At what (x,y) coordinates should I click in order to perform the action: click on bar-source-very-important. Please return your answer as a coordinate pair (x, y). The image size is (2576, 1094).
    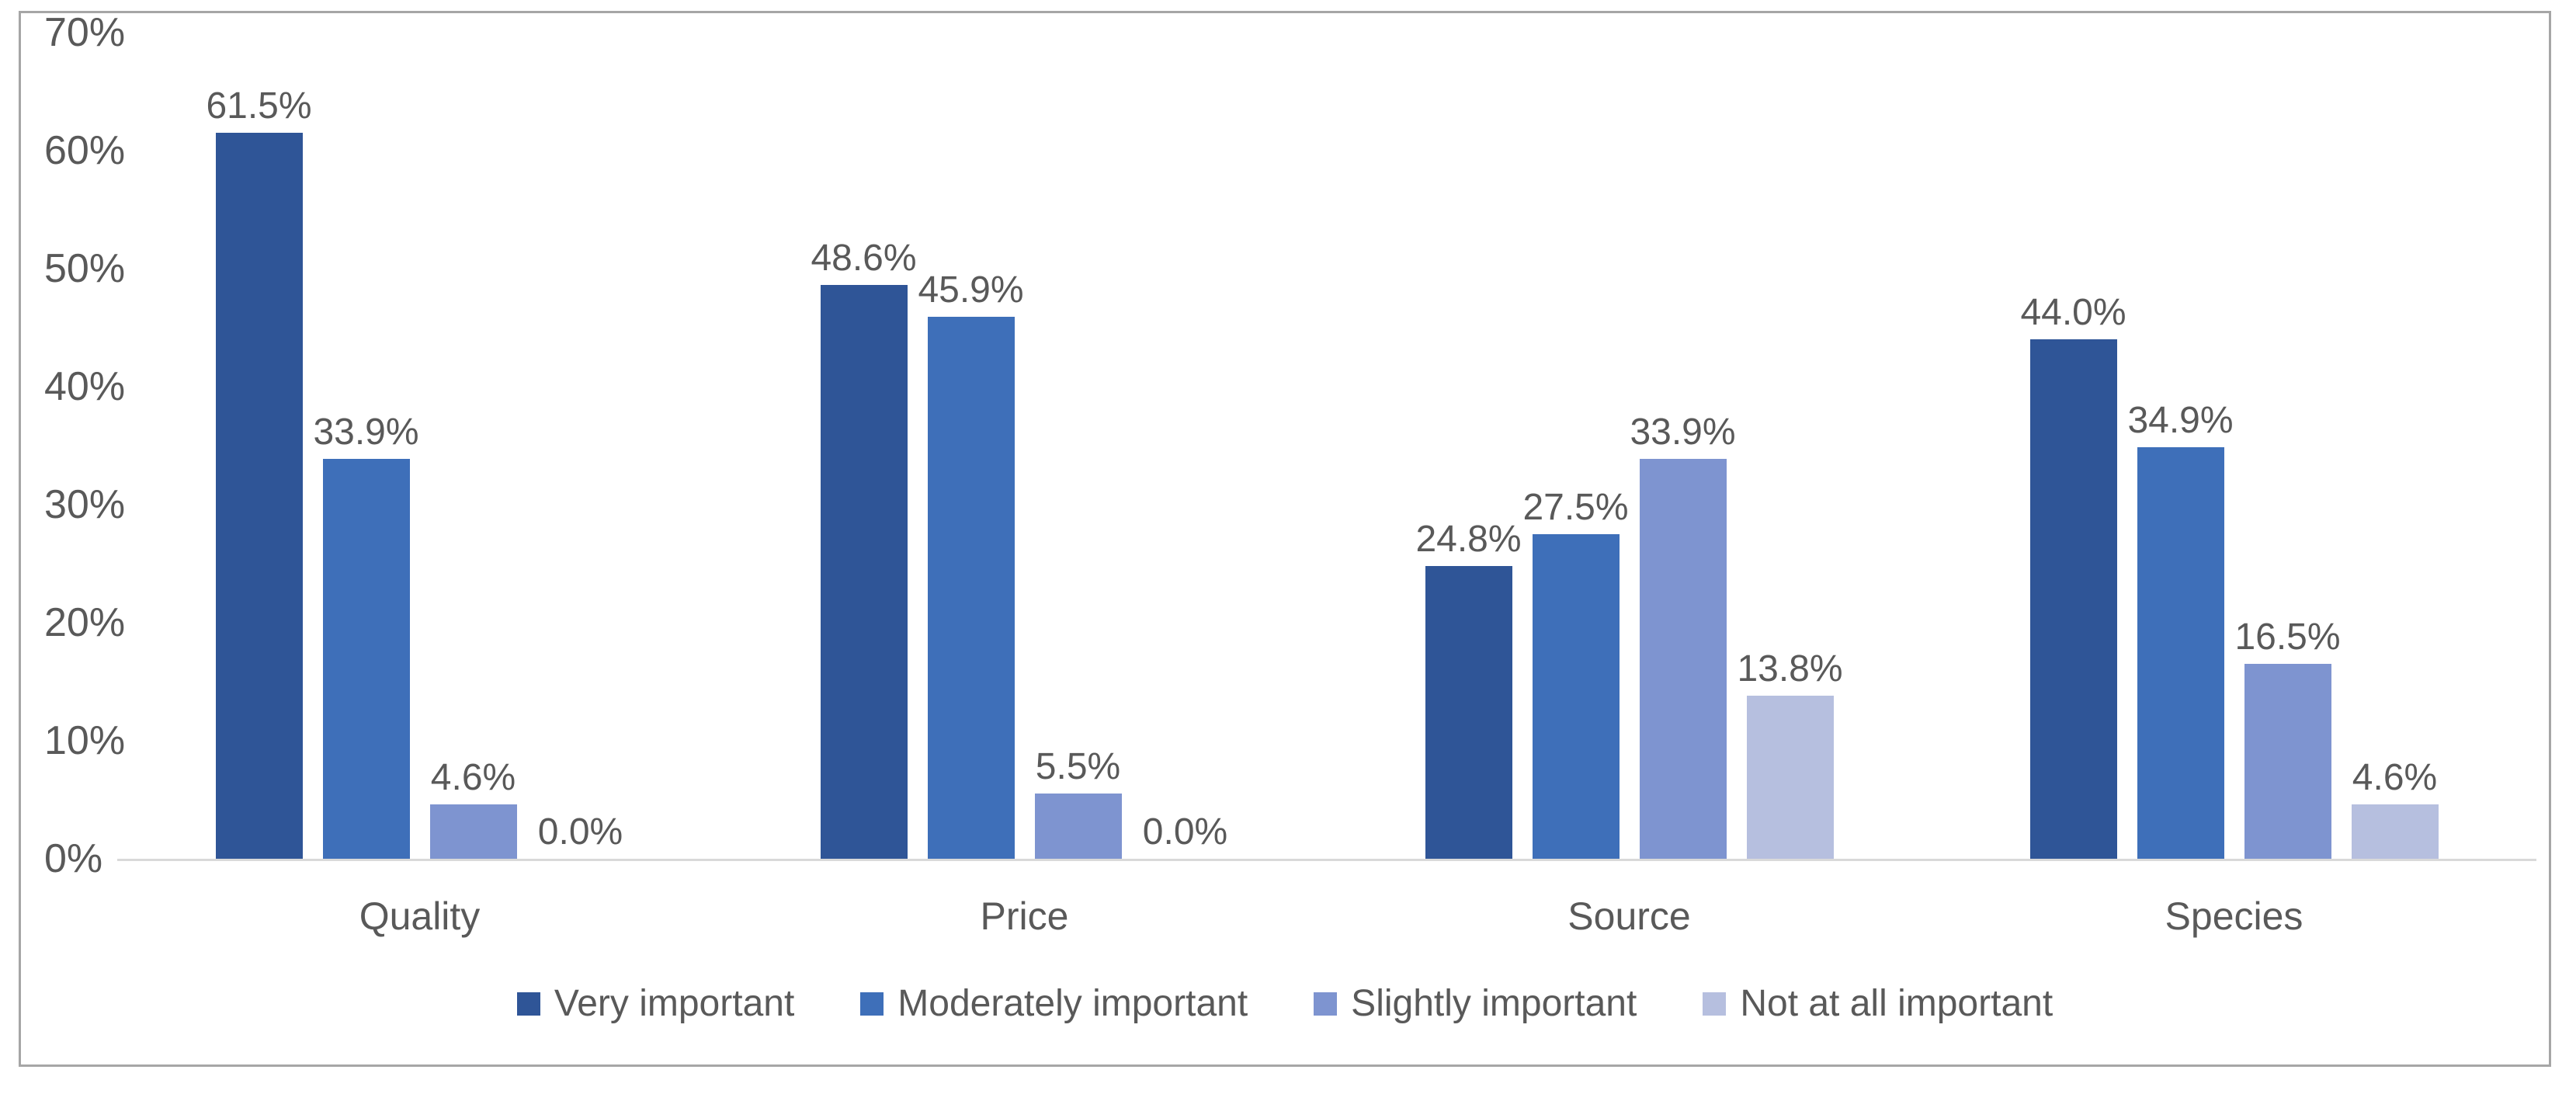
    Looking at the image, I should click on (1468, 712).